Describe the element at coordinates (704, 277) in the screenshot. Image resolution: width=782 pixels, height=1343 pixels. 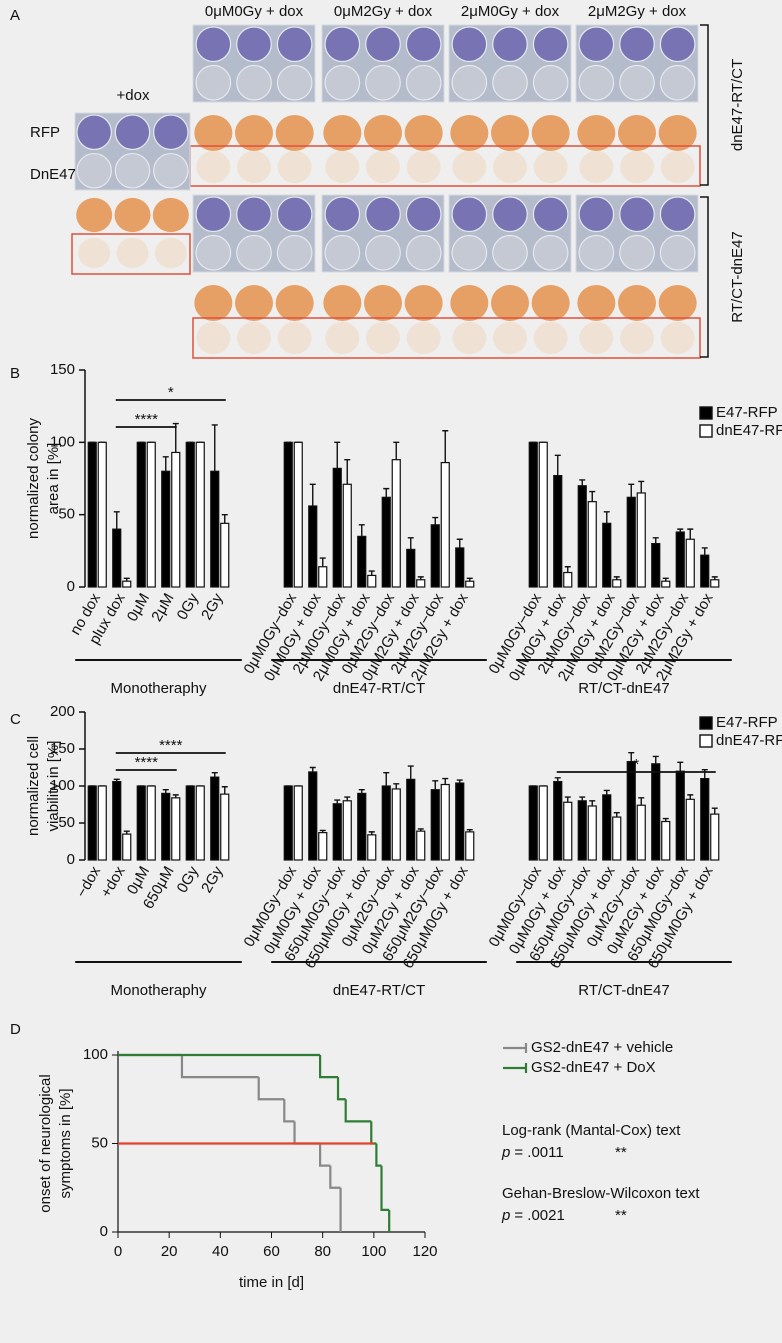
I see `bracket` at that location.